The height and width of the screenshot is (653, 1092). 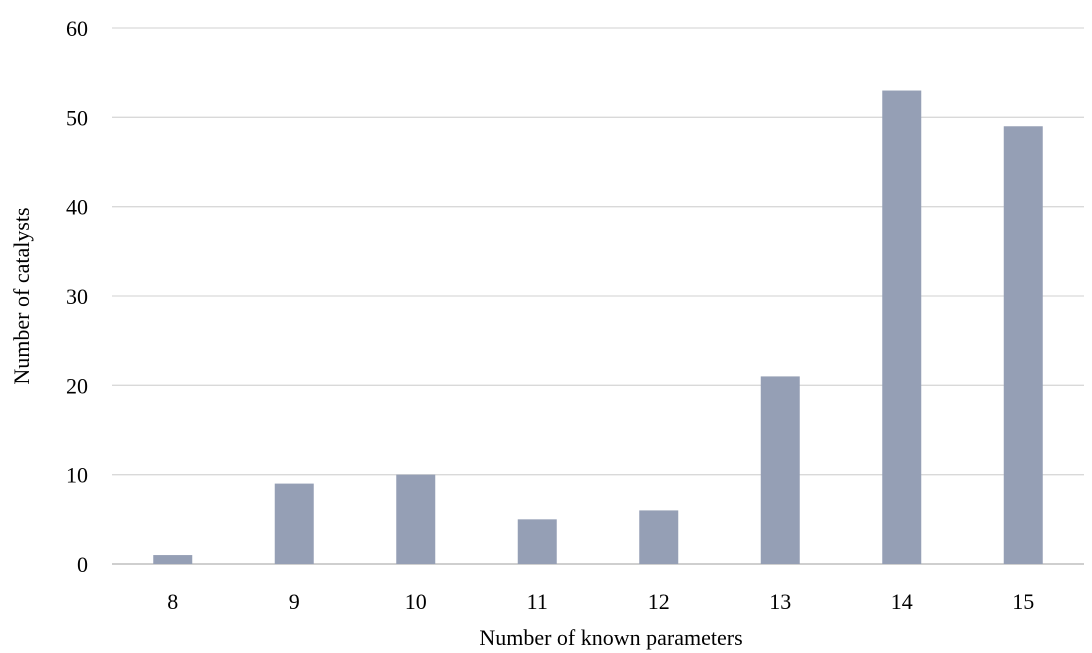 What do you see at coordinates (77, 28) in the screenshot?
I see `y-tick-label: 60` at bounding box center [77, 28].